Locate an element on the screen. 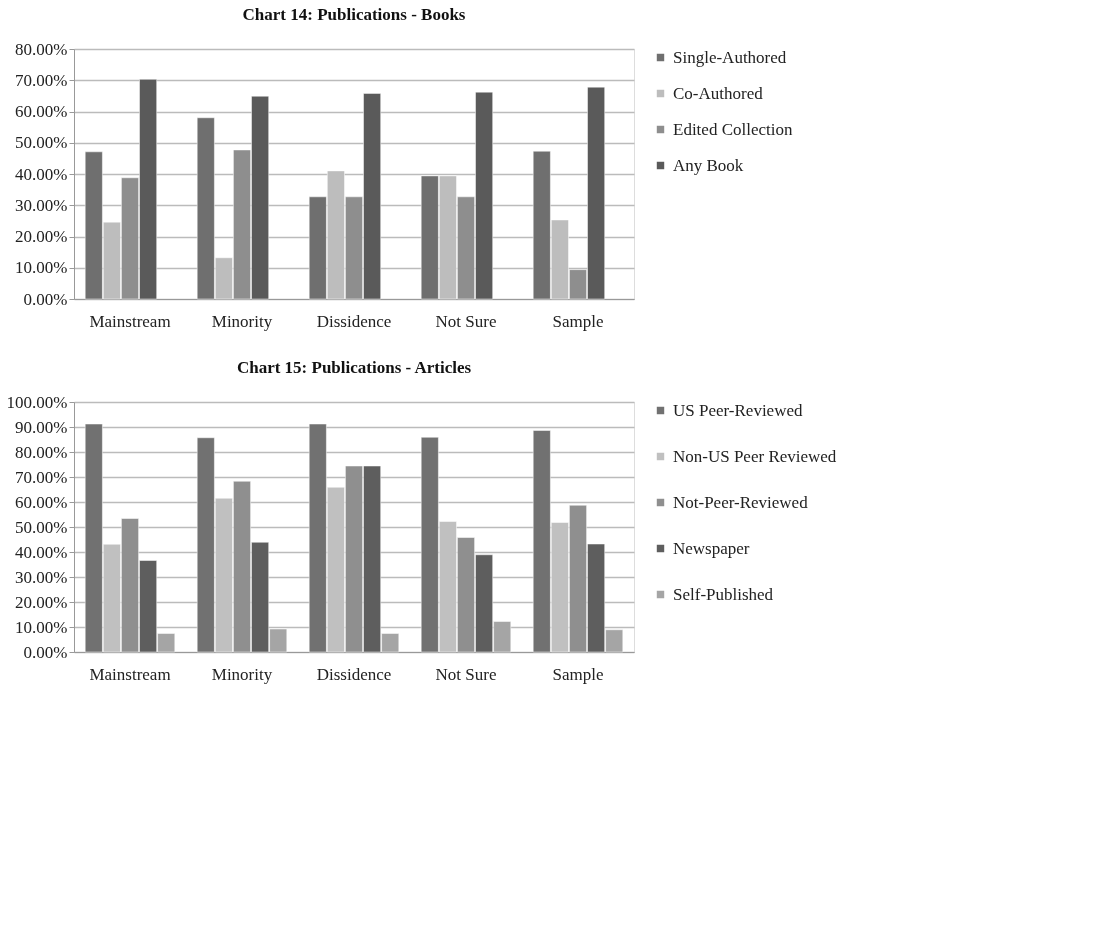 This screenshot has height=931, width=1095. legend-label: Self-Published is located at coordinates (723, 594).